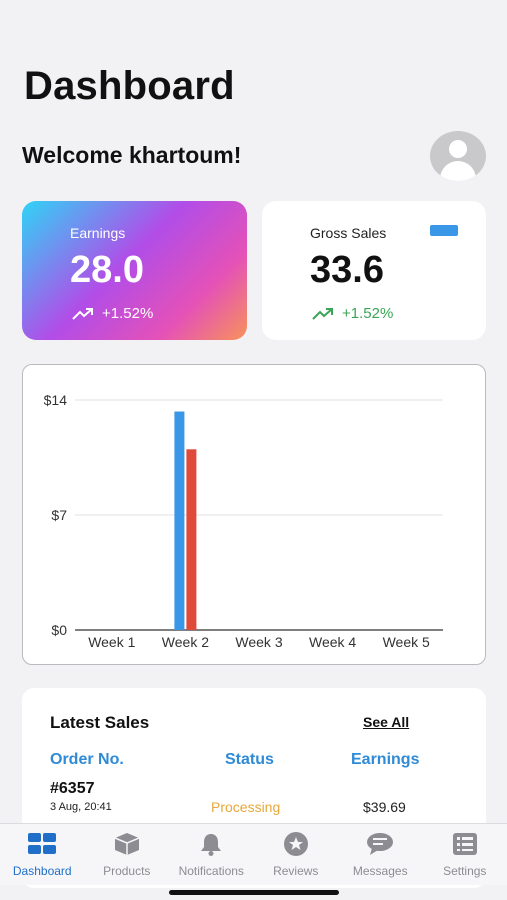 This screenshot has height=900, width=507. What do you see at coordinates (81, 807) in the screenshot?
I see `order-date: 3 Aug, 20:41` at bounding box center [81, 807].